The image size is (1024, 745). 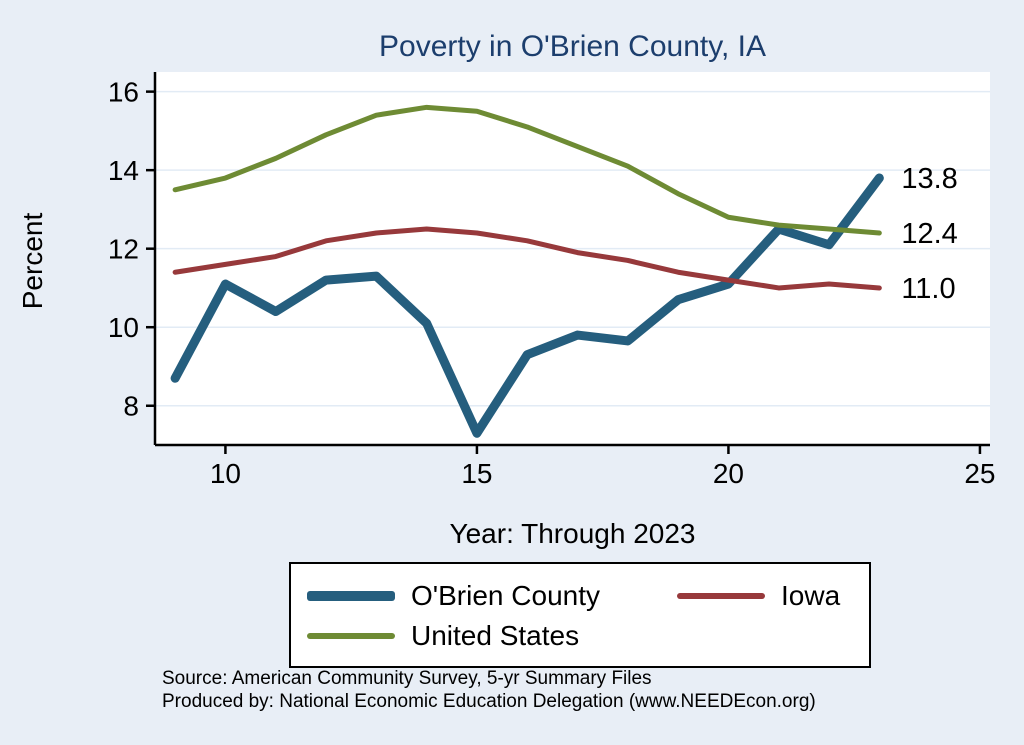 I want to click on svg-text: 20, so click(x=728, y=473).